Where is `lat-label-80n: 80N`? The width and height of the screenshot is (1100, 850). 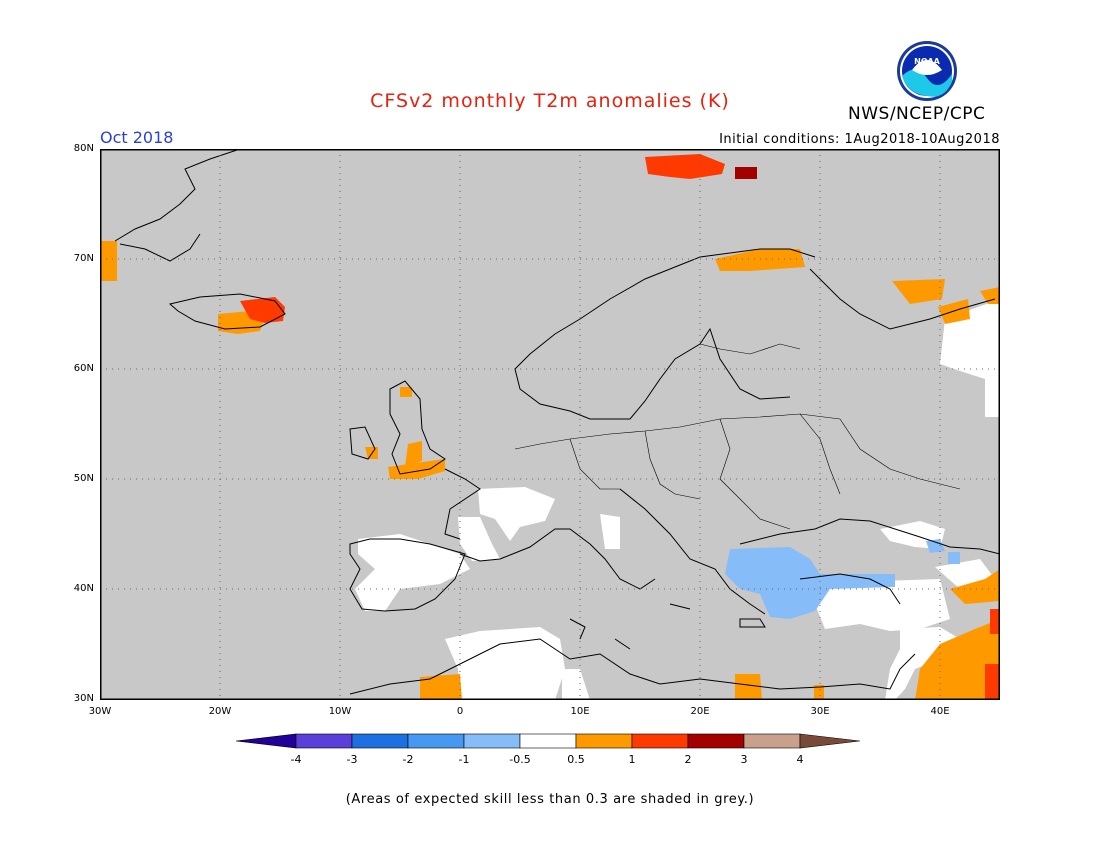
lat-label-80n: 80N is located at coordinates (83, 148).